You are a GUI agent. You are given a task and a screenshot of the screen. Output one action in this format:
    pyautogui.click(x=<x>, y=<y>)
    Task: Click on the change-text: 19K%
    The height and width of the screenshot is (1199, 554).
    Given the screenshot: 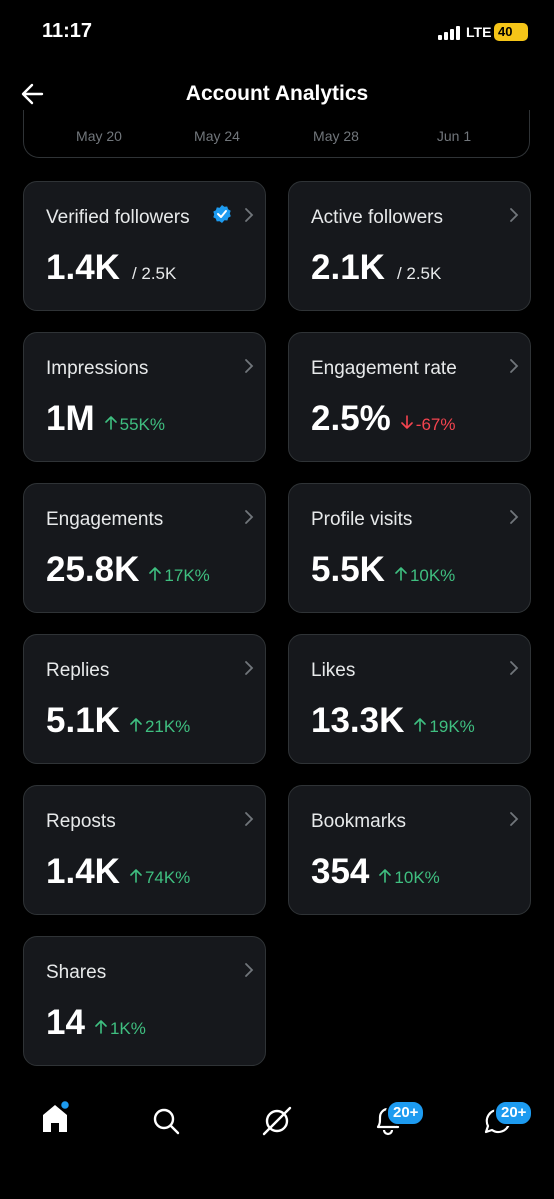 What is the action you would take?
    pyautogui.click(x=452, y=726)
    